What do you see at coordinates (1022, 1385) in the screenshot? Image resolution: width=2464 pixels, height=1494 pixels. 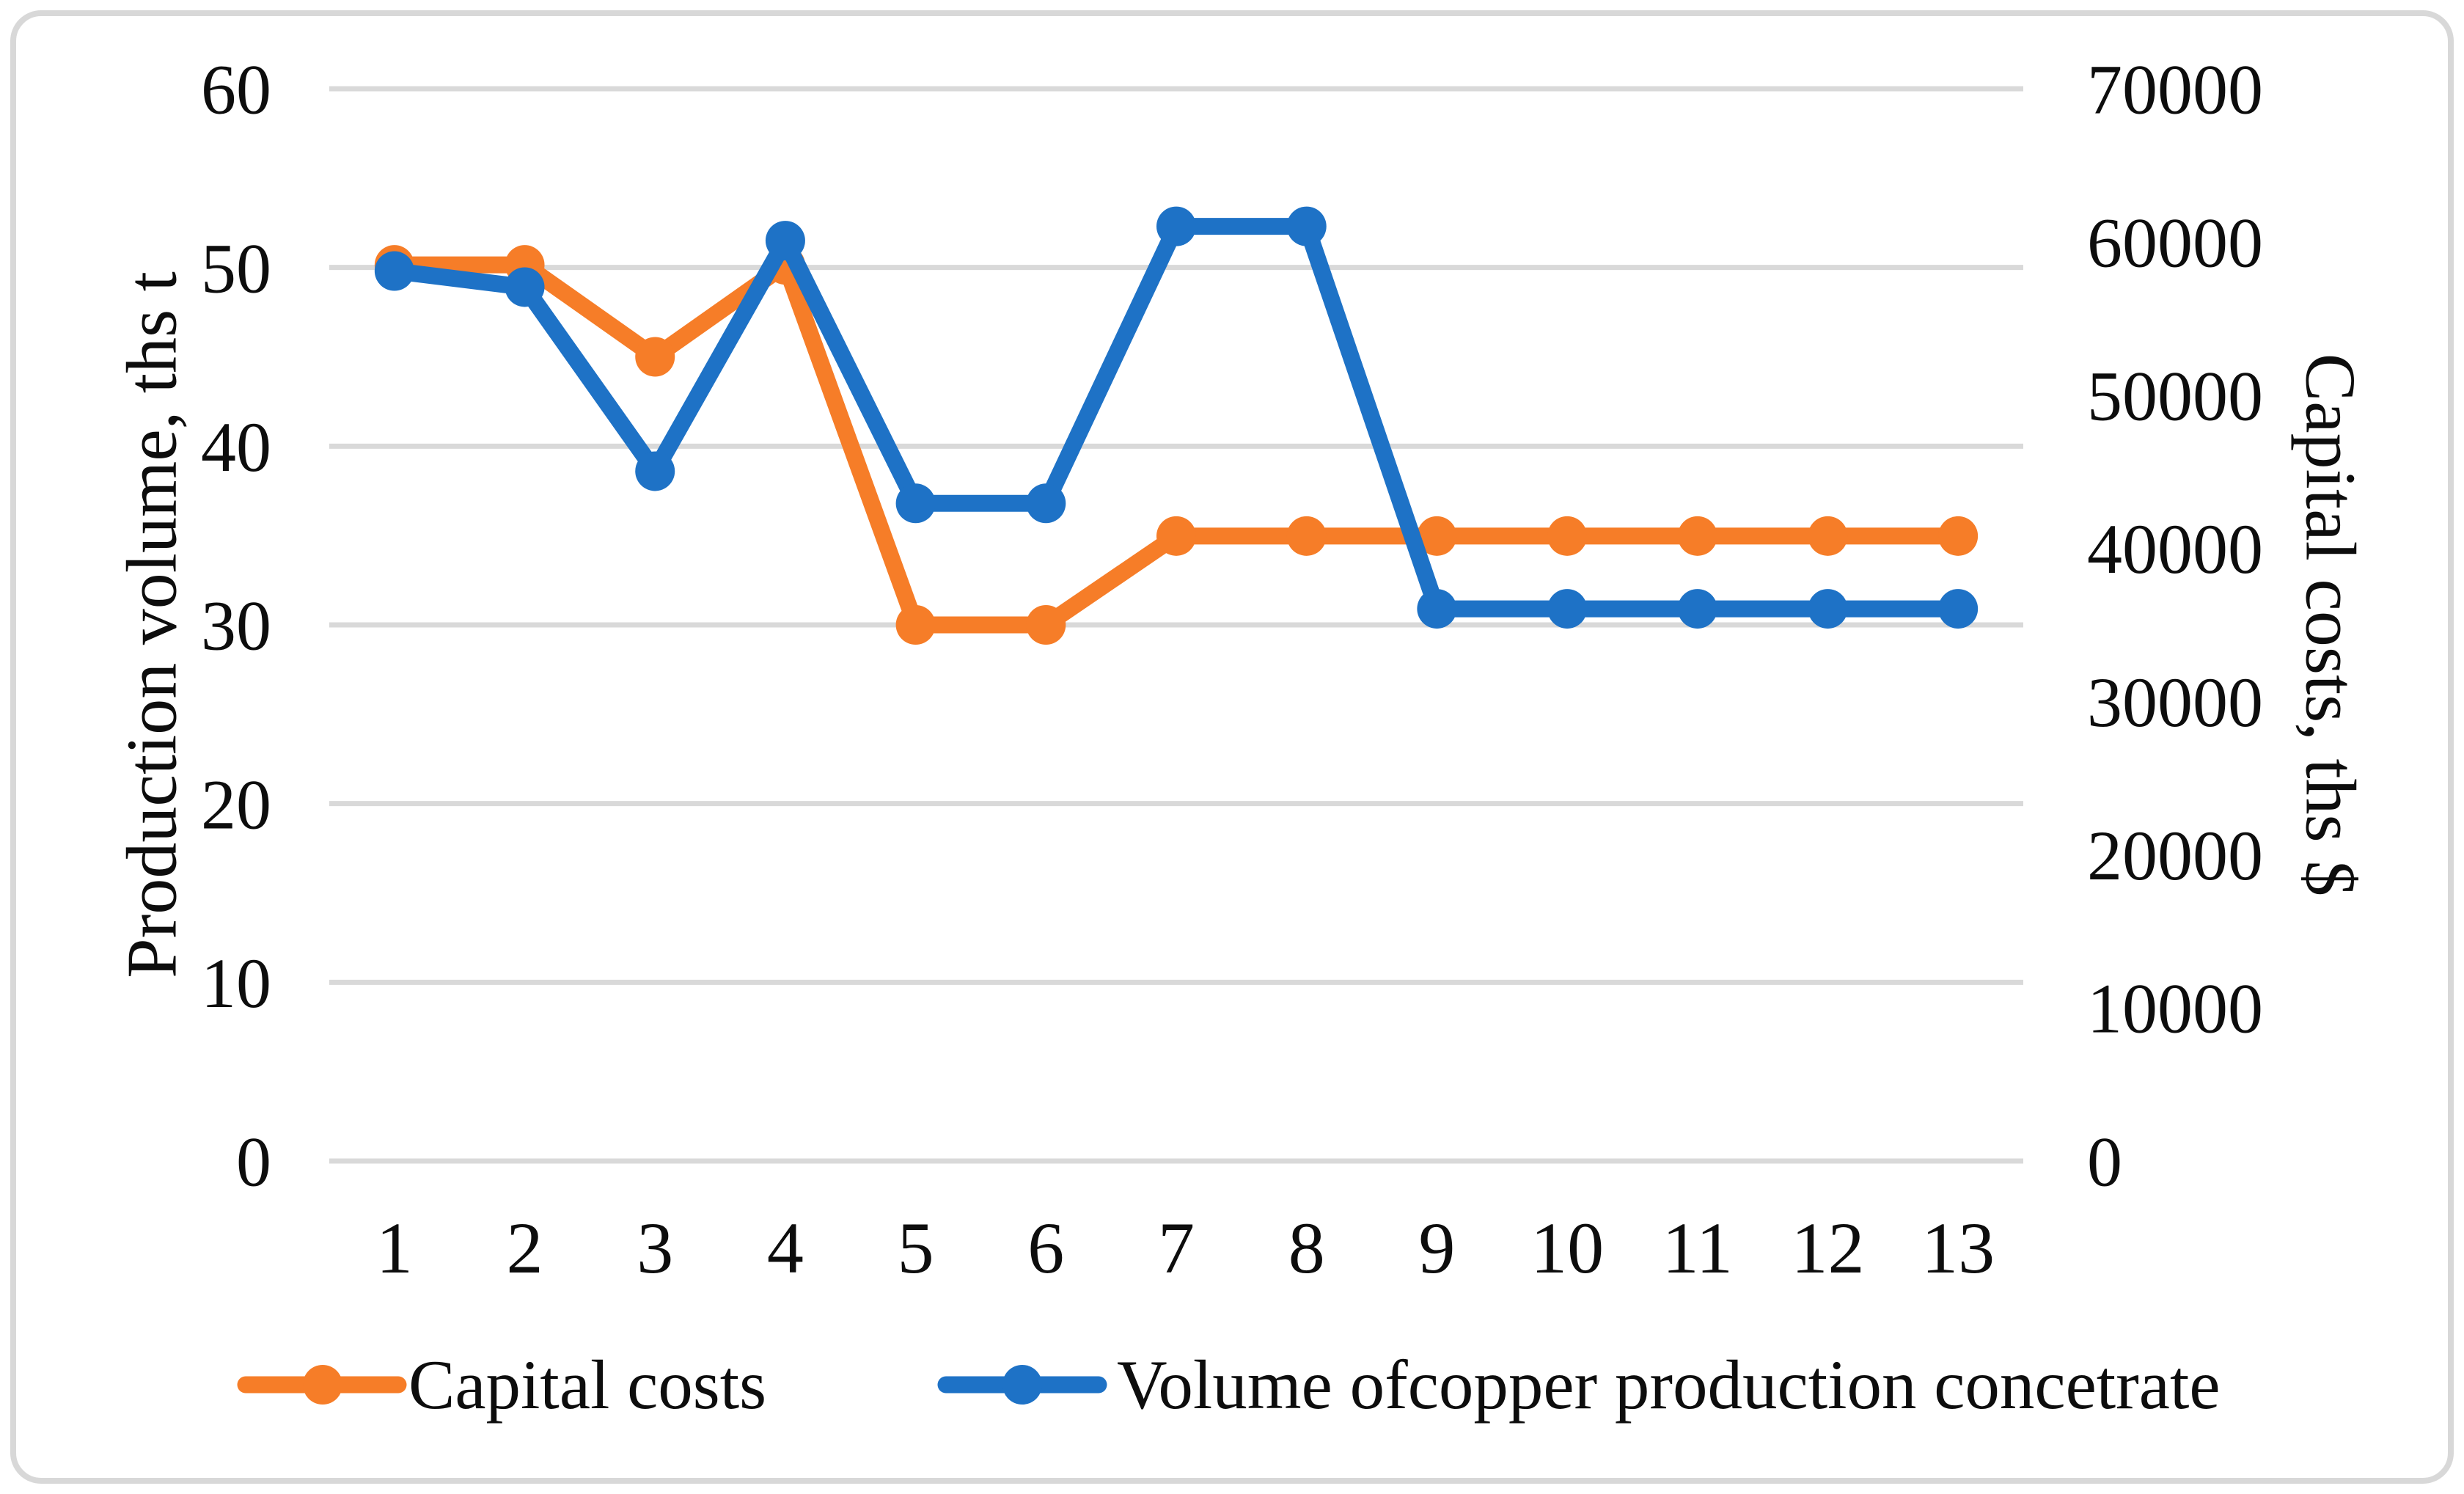 I see `volume-legend-marker-icon` at bounding box center [1022, 1385].